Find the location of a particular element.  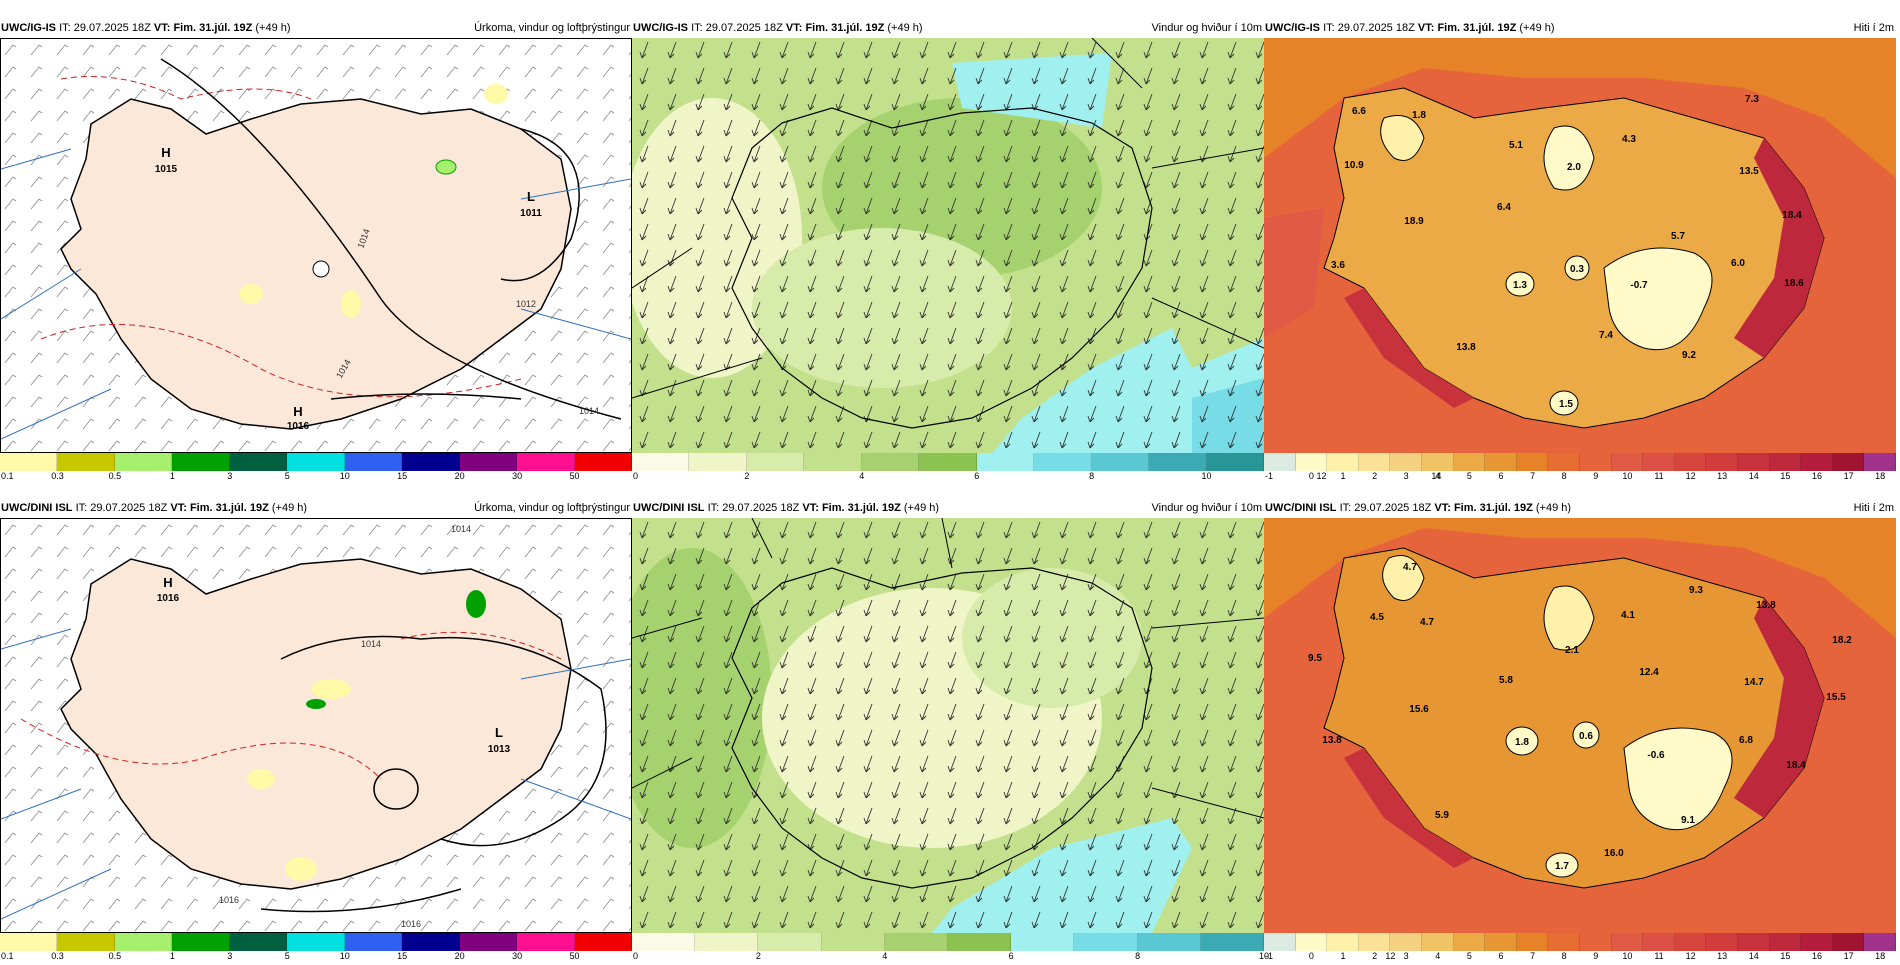

temp-value: 4.1 is located at coordinates (1628, 615).